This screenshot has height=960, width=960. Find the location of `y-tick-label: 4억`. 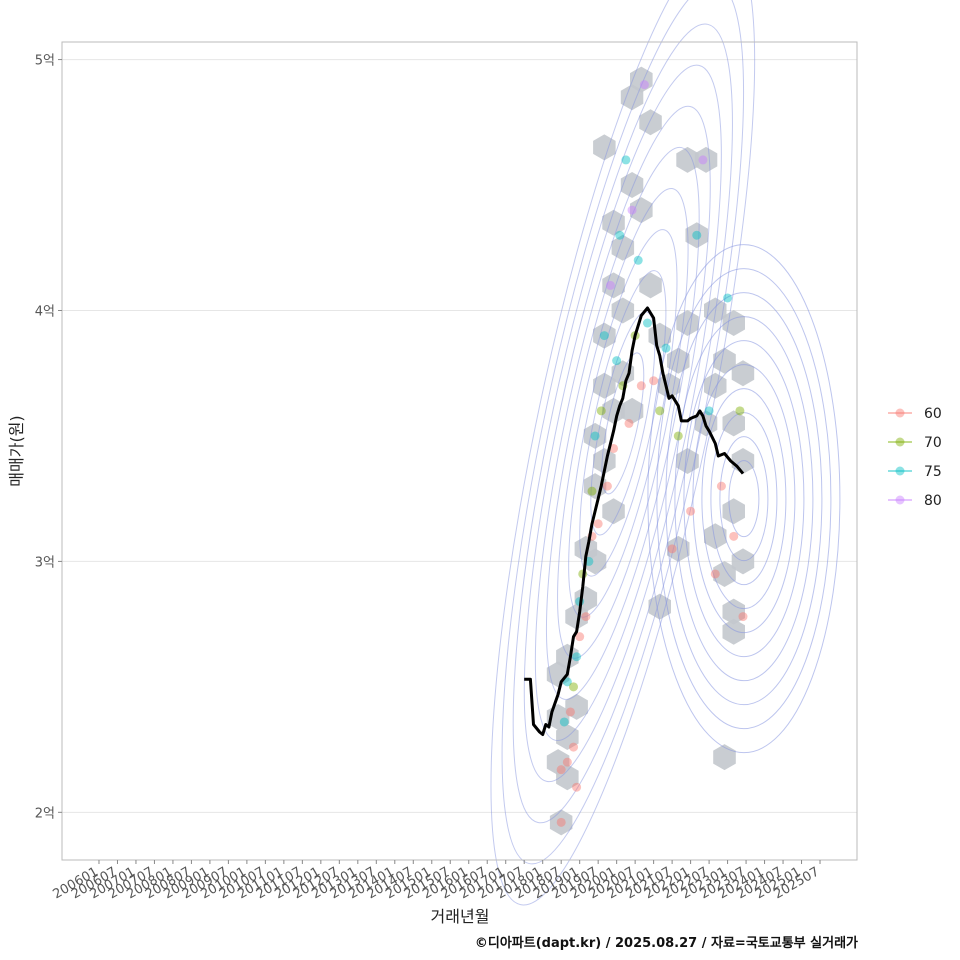

y-tick-label: 4억 is located at coordinates (45, 311).